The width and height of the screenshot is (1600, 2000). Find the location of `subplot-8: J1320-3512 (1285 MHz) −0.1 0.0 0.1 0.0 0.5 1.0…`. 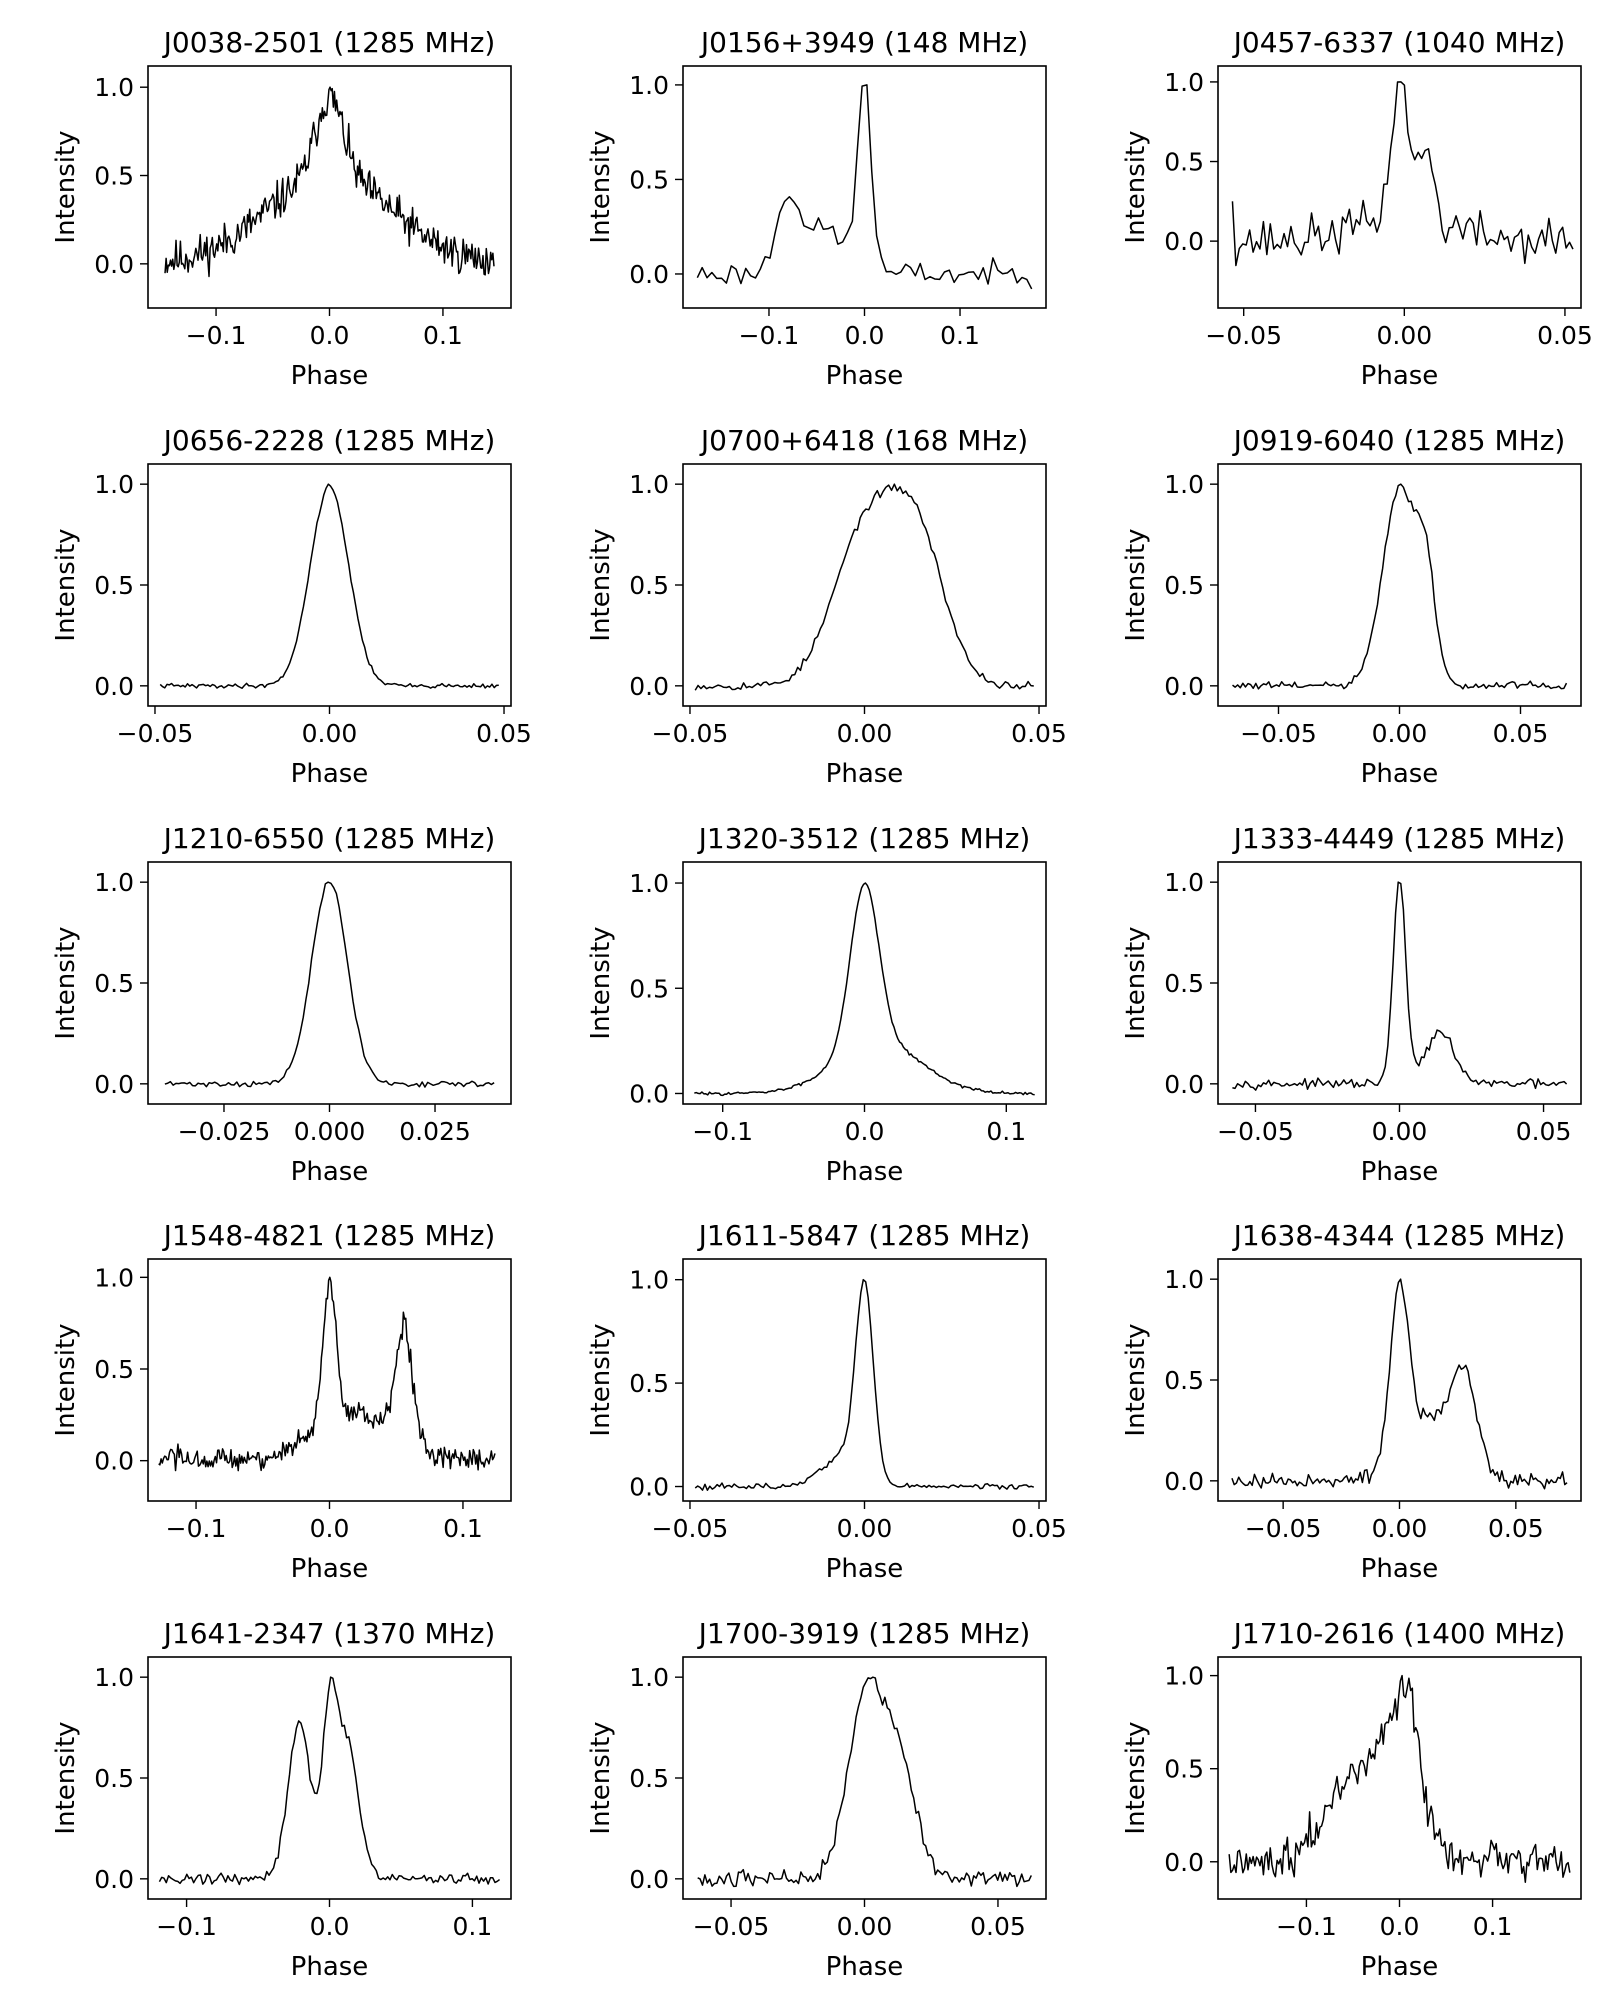

subplot-8: J1320-3512 (1285 MHz) −0.1 0.0 0.1 0.0 0.5 1.0… is located at coordinates (816, 1004).